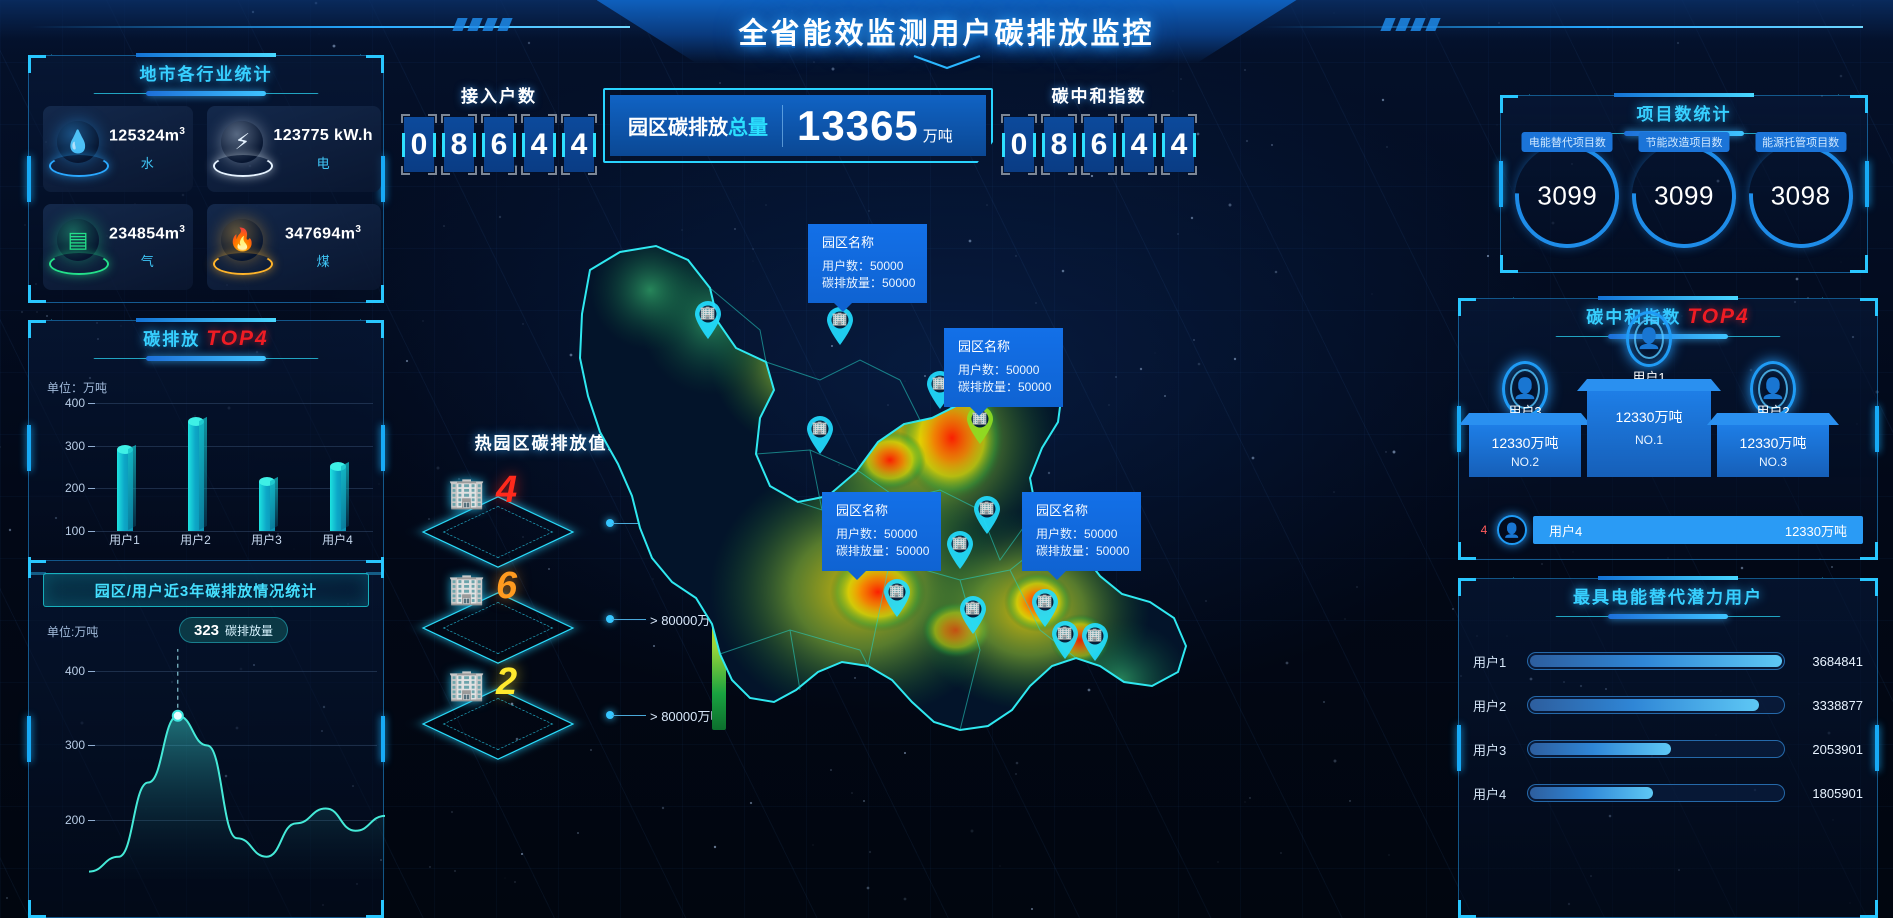 The height and width of the screenshot is (918, 1893). I want to click on potential-user-row: 用户2 3338877, so click(1668, 705).